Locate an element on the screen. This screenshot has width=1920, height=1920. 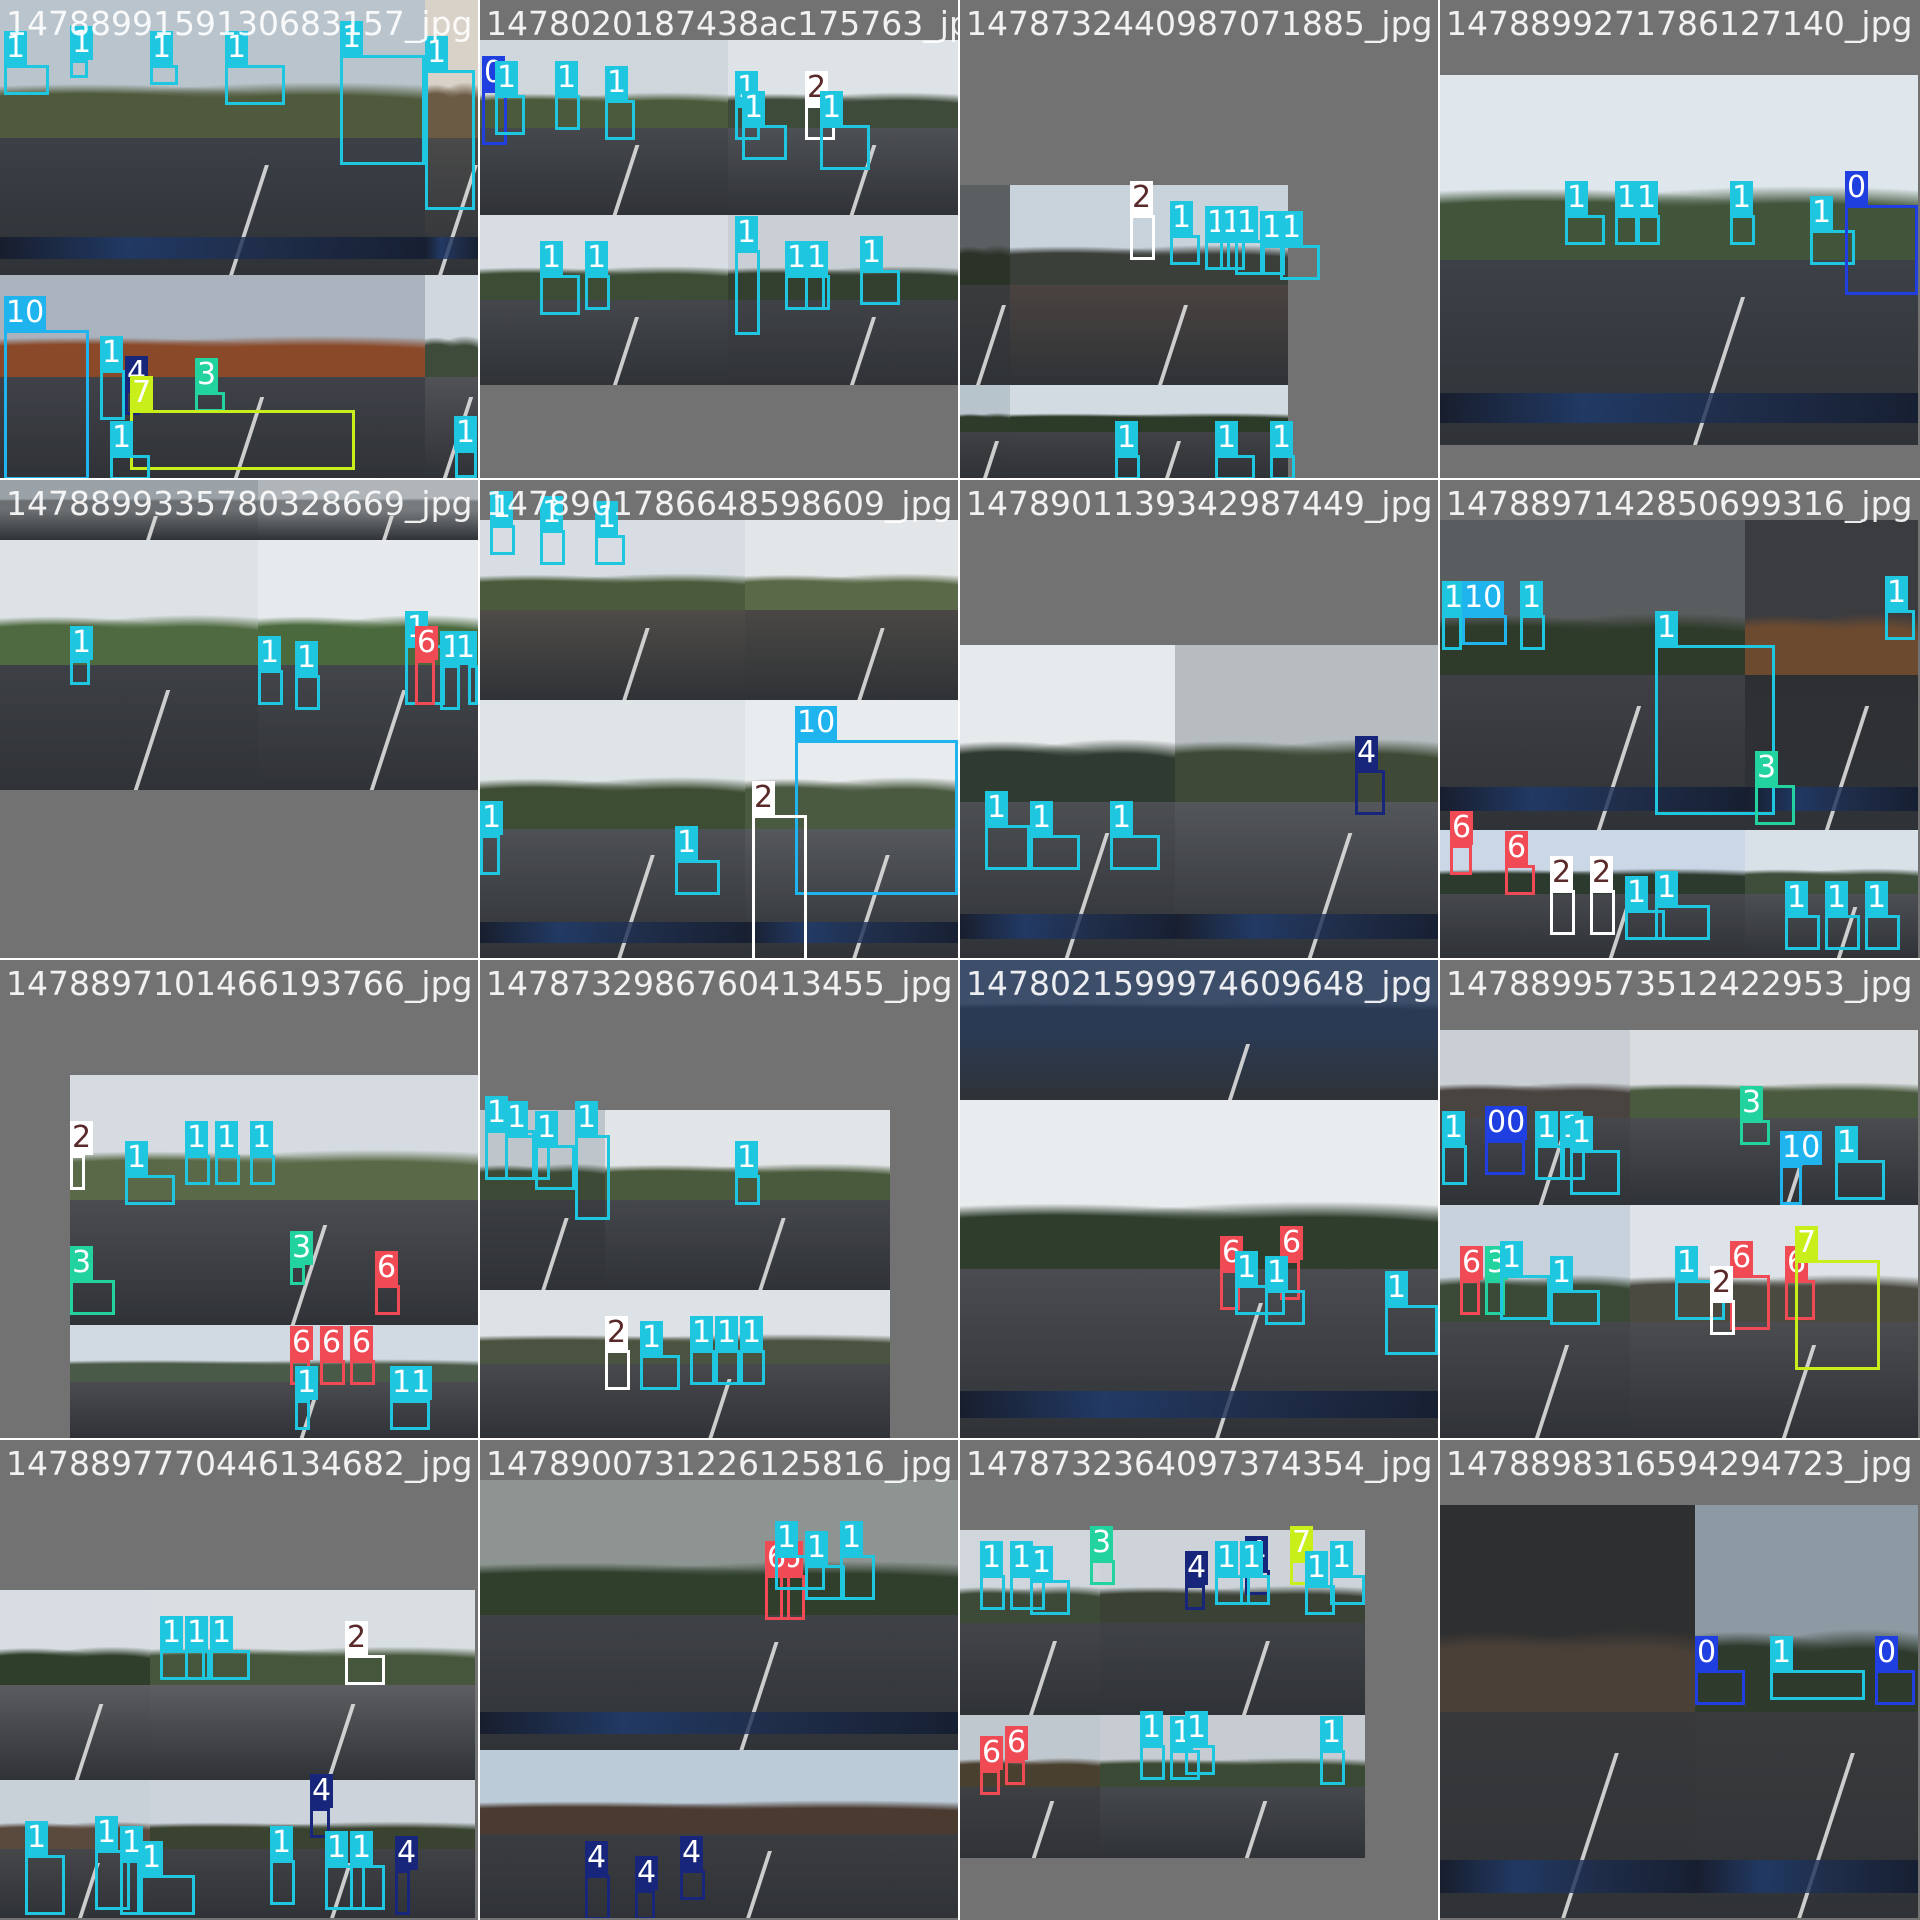
mosaic-tile: 1 10 1 1 1 3 6 6 2 2 1 1 1 1 1 1478897142850699316_jpg is located at coordinates (1679, 719).